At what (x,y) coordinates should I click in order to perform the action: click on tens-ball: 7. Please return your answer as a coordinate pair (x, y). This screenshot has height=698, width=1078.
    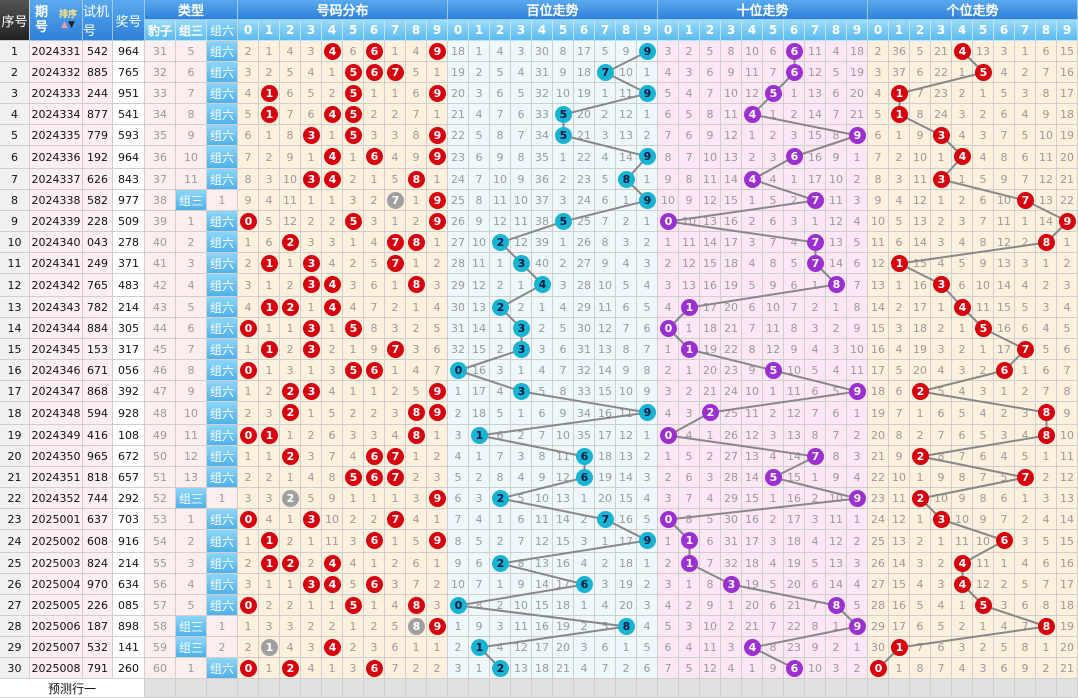
    Looking at the image, I should click on (815, 263).